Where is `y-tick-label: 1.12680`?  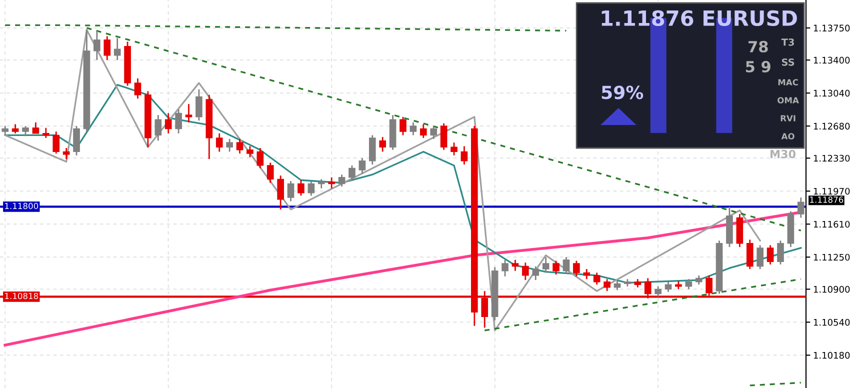 y-tick-label: 1.12680 is located at coordinates (832, 126).